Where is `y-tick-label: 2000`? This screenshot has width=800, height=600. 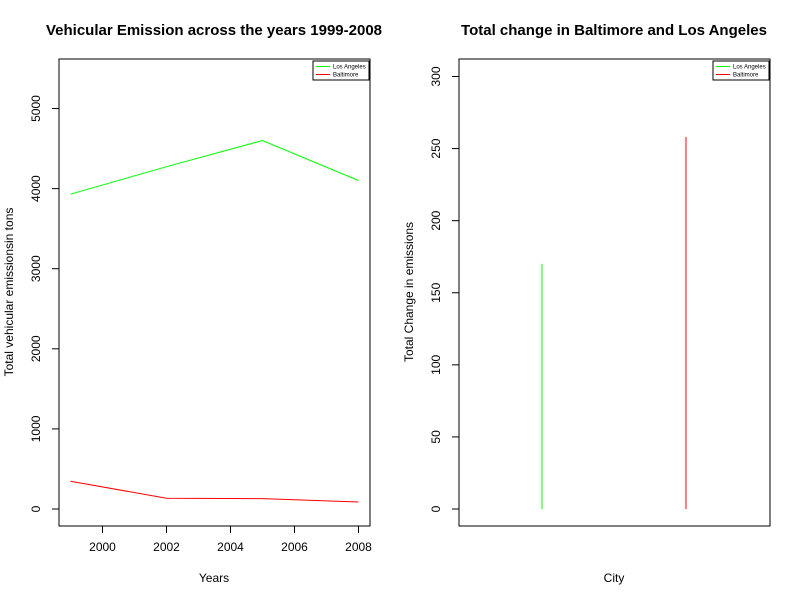
y-tick-label: 2000 is located at coordinates (36, 348).